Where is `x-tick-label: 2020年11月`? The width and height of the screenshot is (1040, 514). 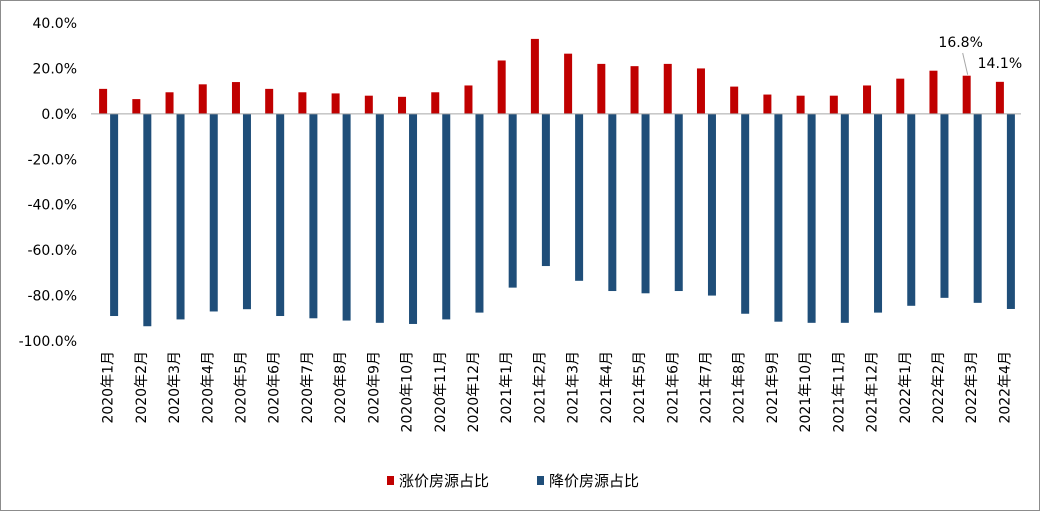 x-tick-label: 2020年11月 is located at coordinates (441, 391).